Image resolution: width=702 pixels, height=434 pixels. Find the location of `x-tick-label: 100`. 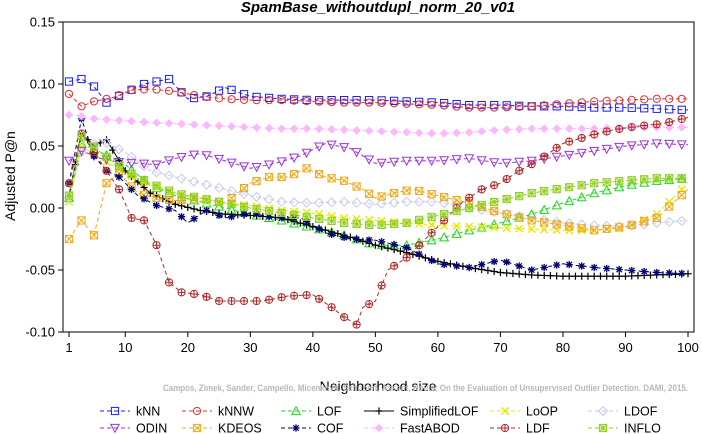

x-tick-label: 100 is located at coordinates (688, 347).